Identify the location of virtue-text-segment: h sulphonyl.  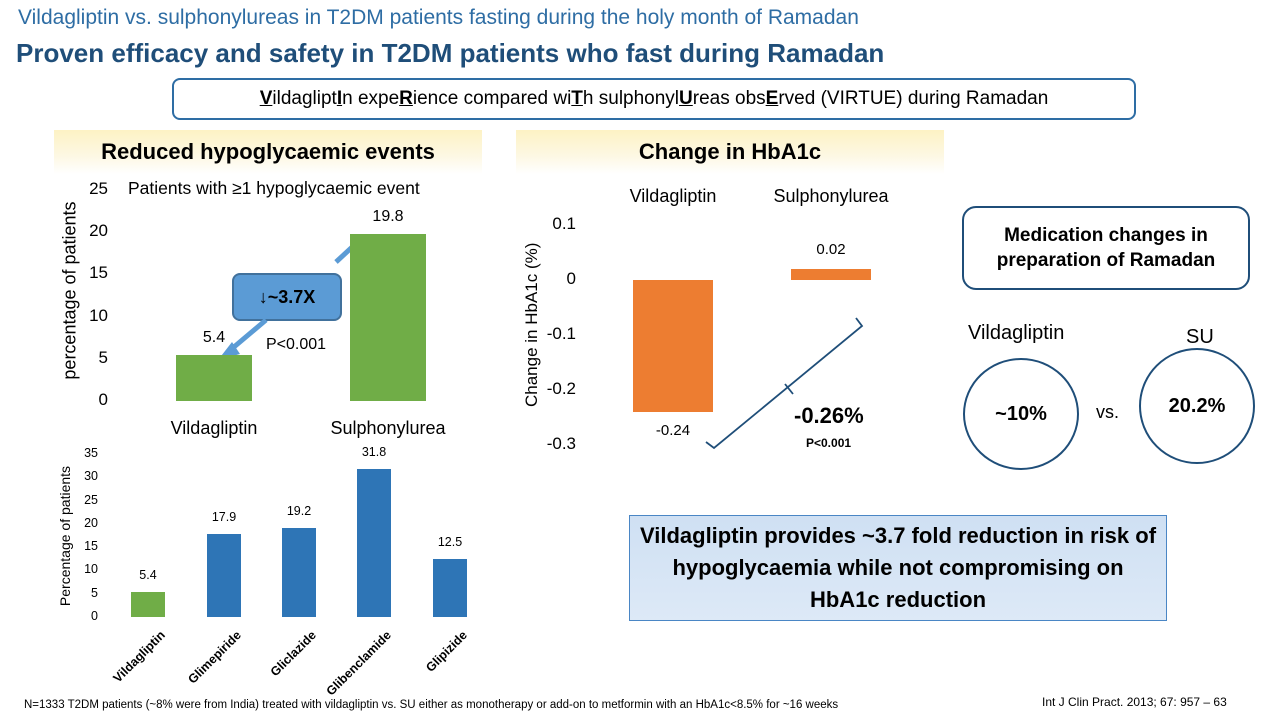
(631, 98).